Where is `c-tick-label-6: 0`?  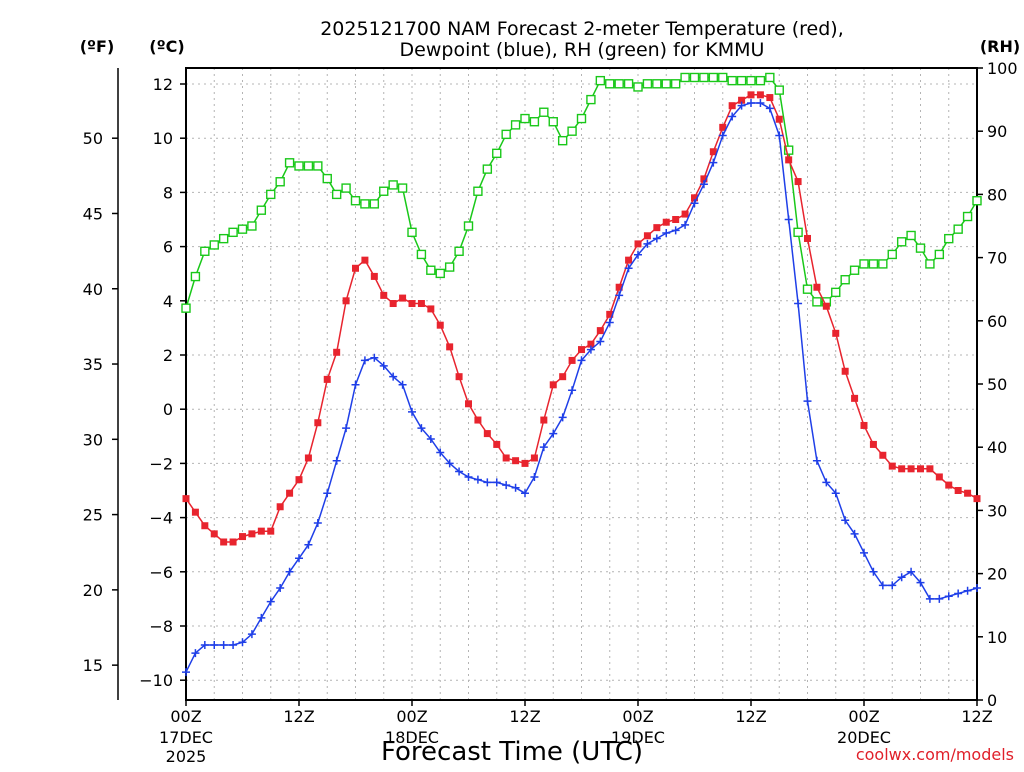 c-tick-label-6: 0 is located at coordinates (168, 409).